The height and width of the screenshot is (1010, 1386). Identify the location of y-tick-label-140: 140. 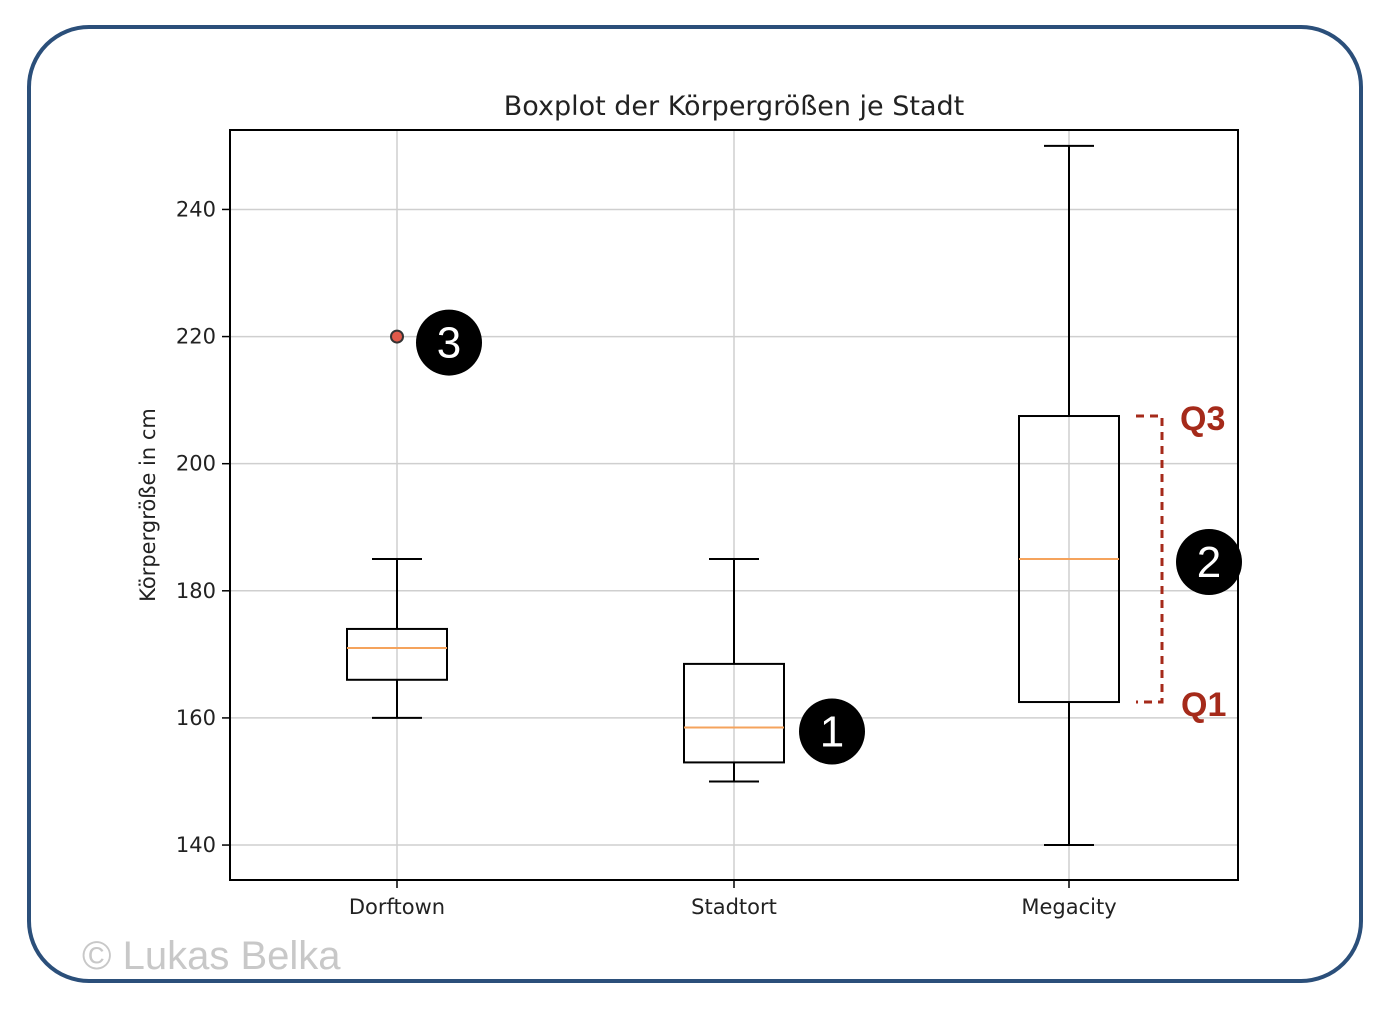
(196, 845).